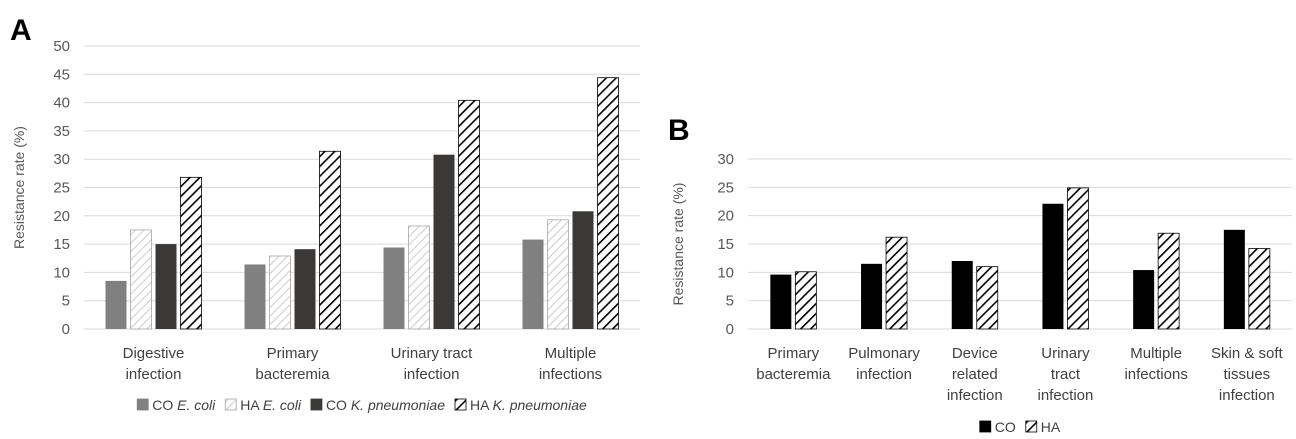 The width and height of the screenshot is (1296, 439). I want to click on x-category-label: Pulmonary infection, so click(884, 364).